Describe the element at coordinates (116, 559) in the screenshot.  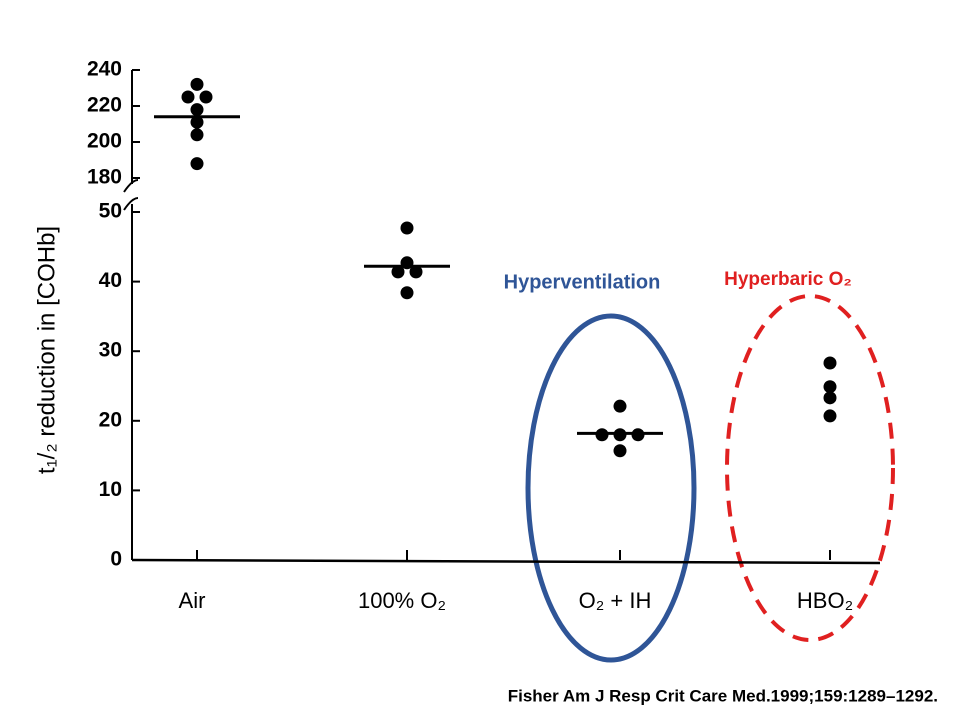
I see `y-tick-label: 0` at that location.